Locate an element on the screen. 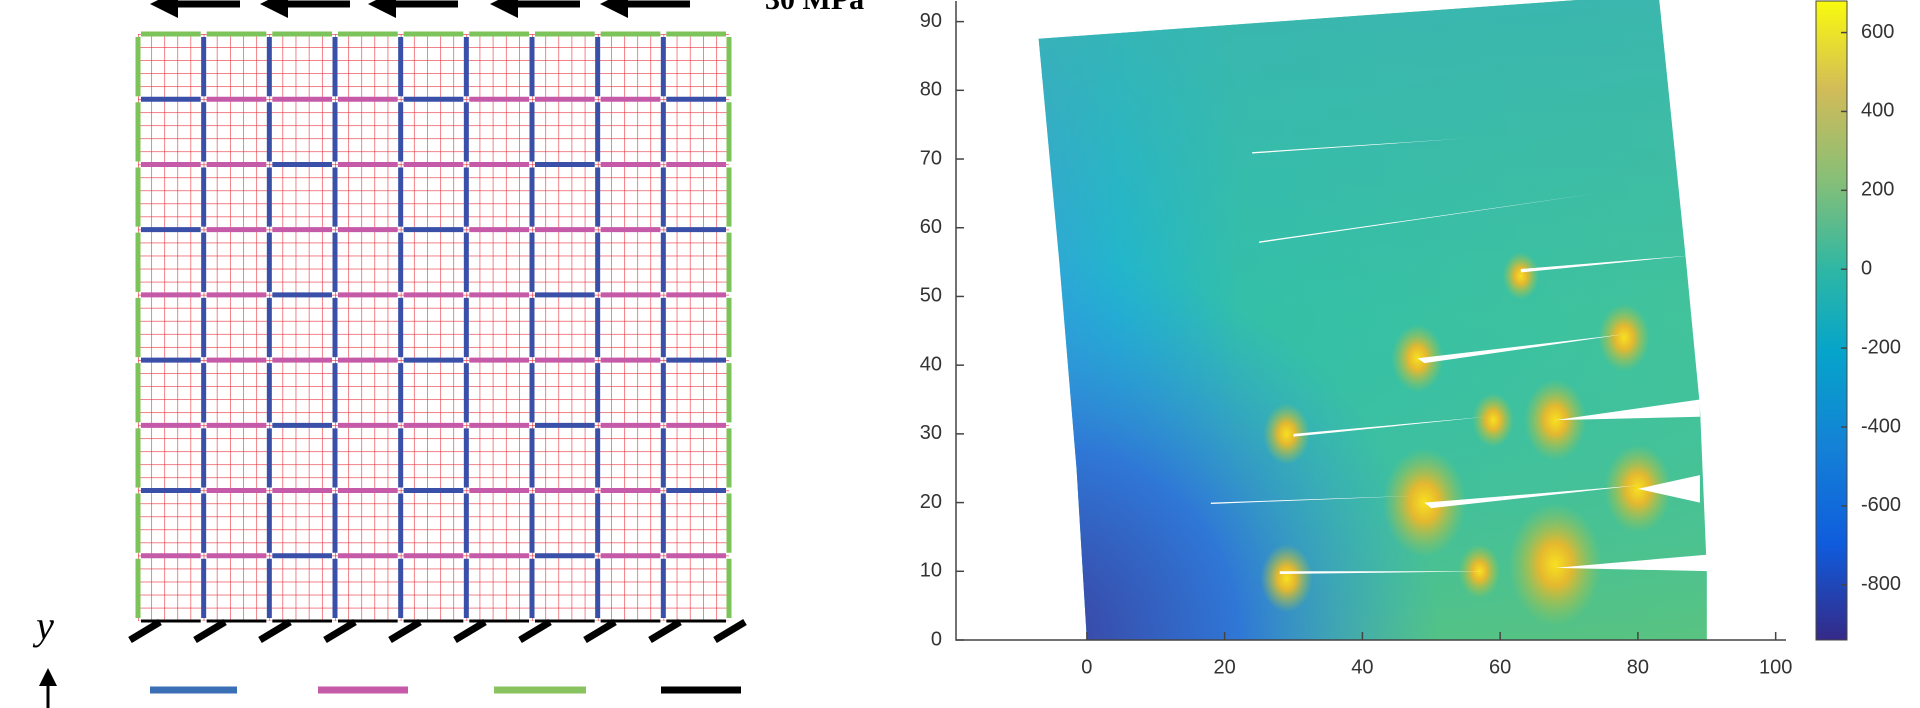 Image resolution: width=1920 pixels, height=708 pixels. colorbar-tick-label: 600 is located at coordinates (1877, 32).